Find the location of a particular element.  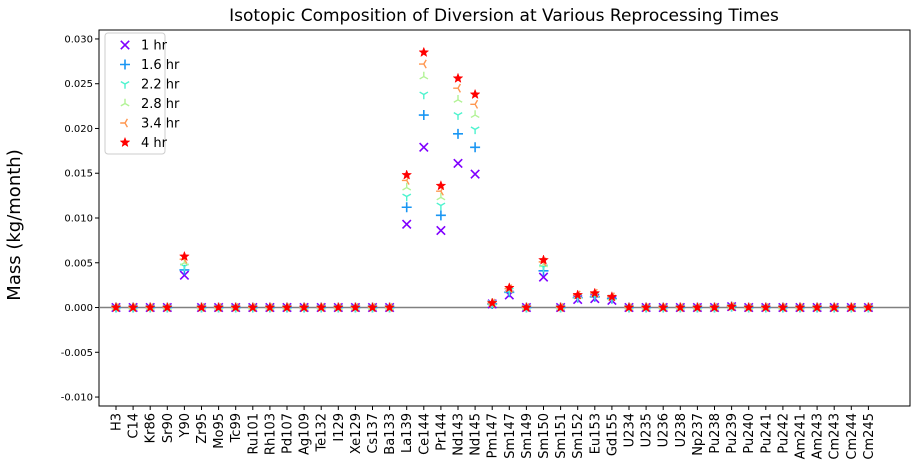

x-tick-label: Sm149 is located at coordinates (527, 436).